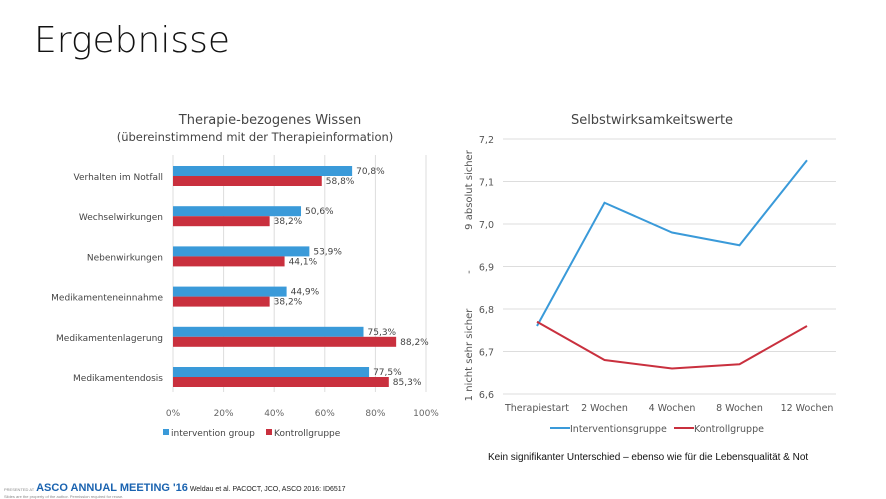 This screenshot has width=886, height=499. What do you see at coordinates (224, 414) in the screenshot?
I see `x-tick-label: 20%` at bounding box center [224, 414].